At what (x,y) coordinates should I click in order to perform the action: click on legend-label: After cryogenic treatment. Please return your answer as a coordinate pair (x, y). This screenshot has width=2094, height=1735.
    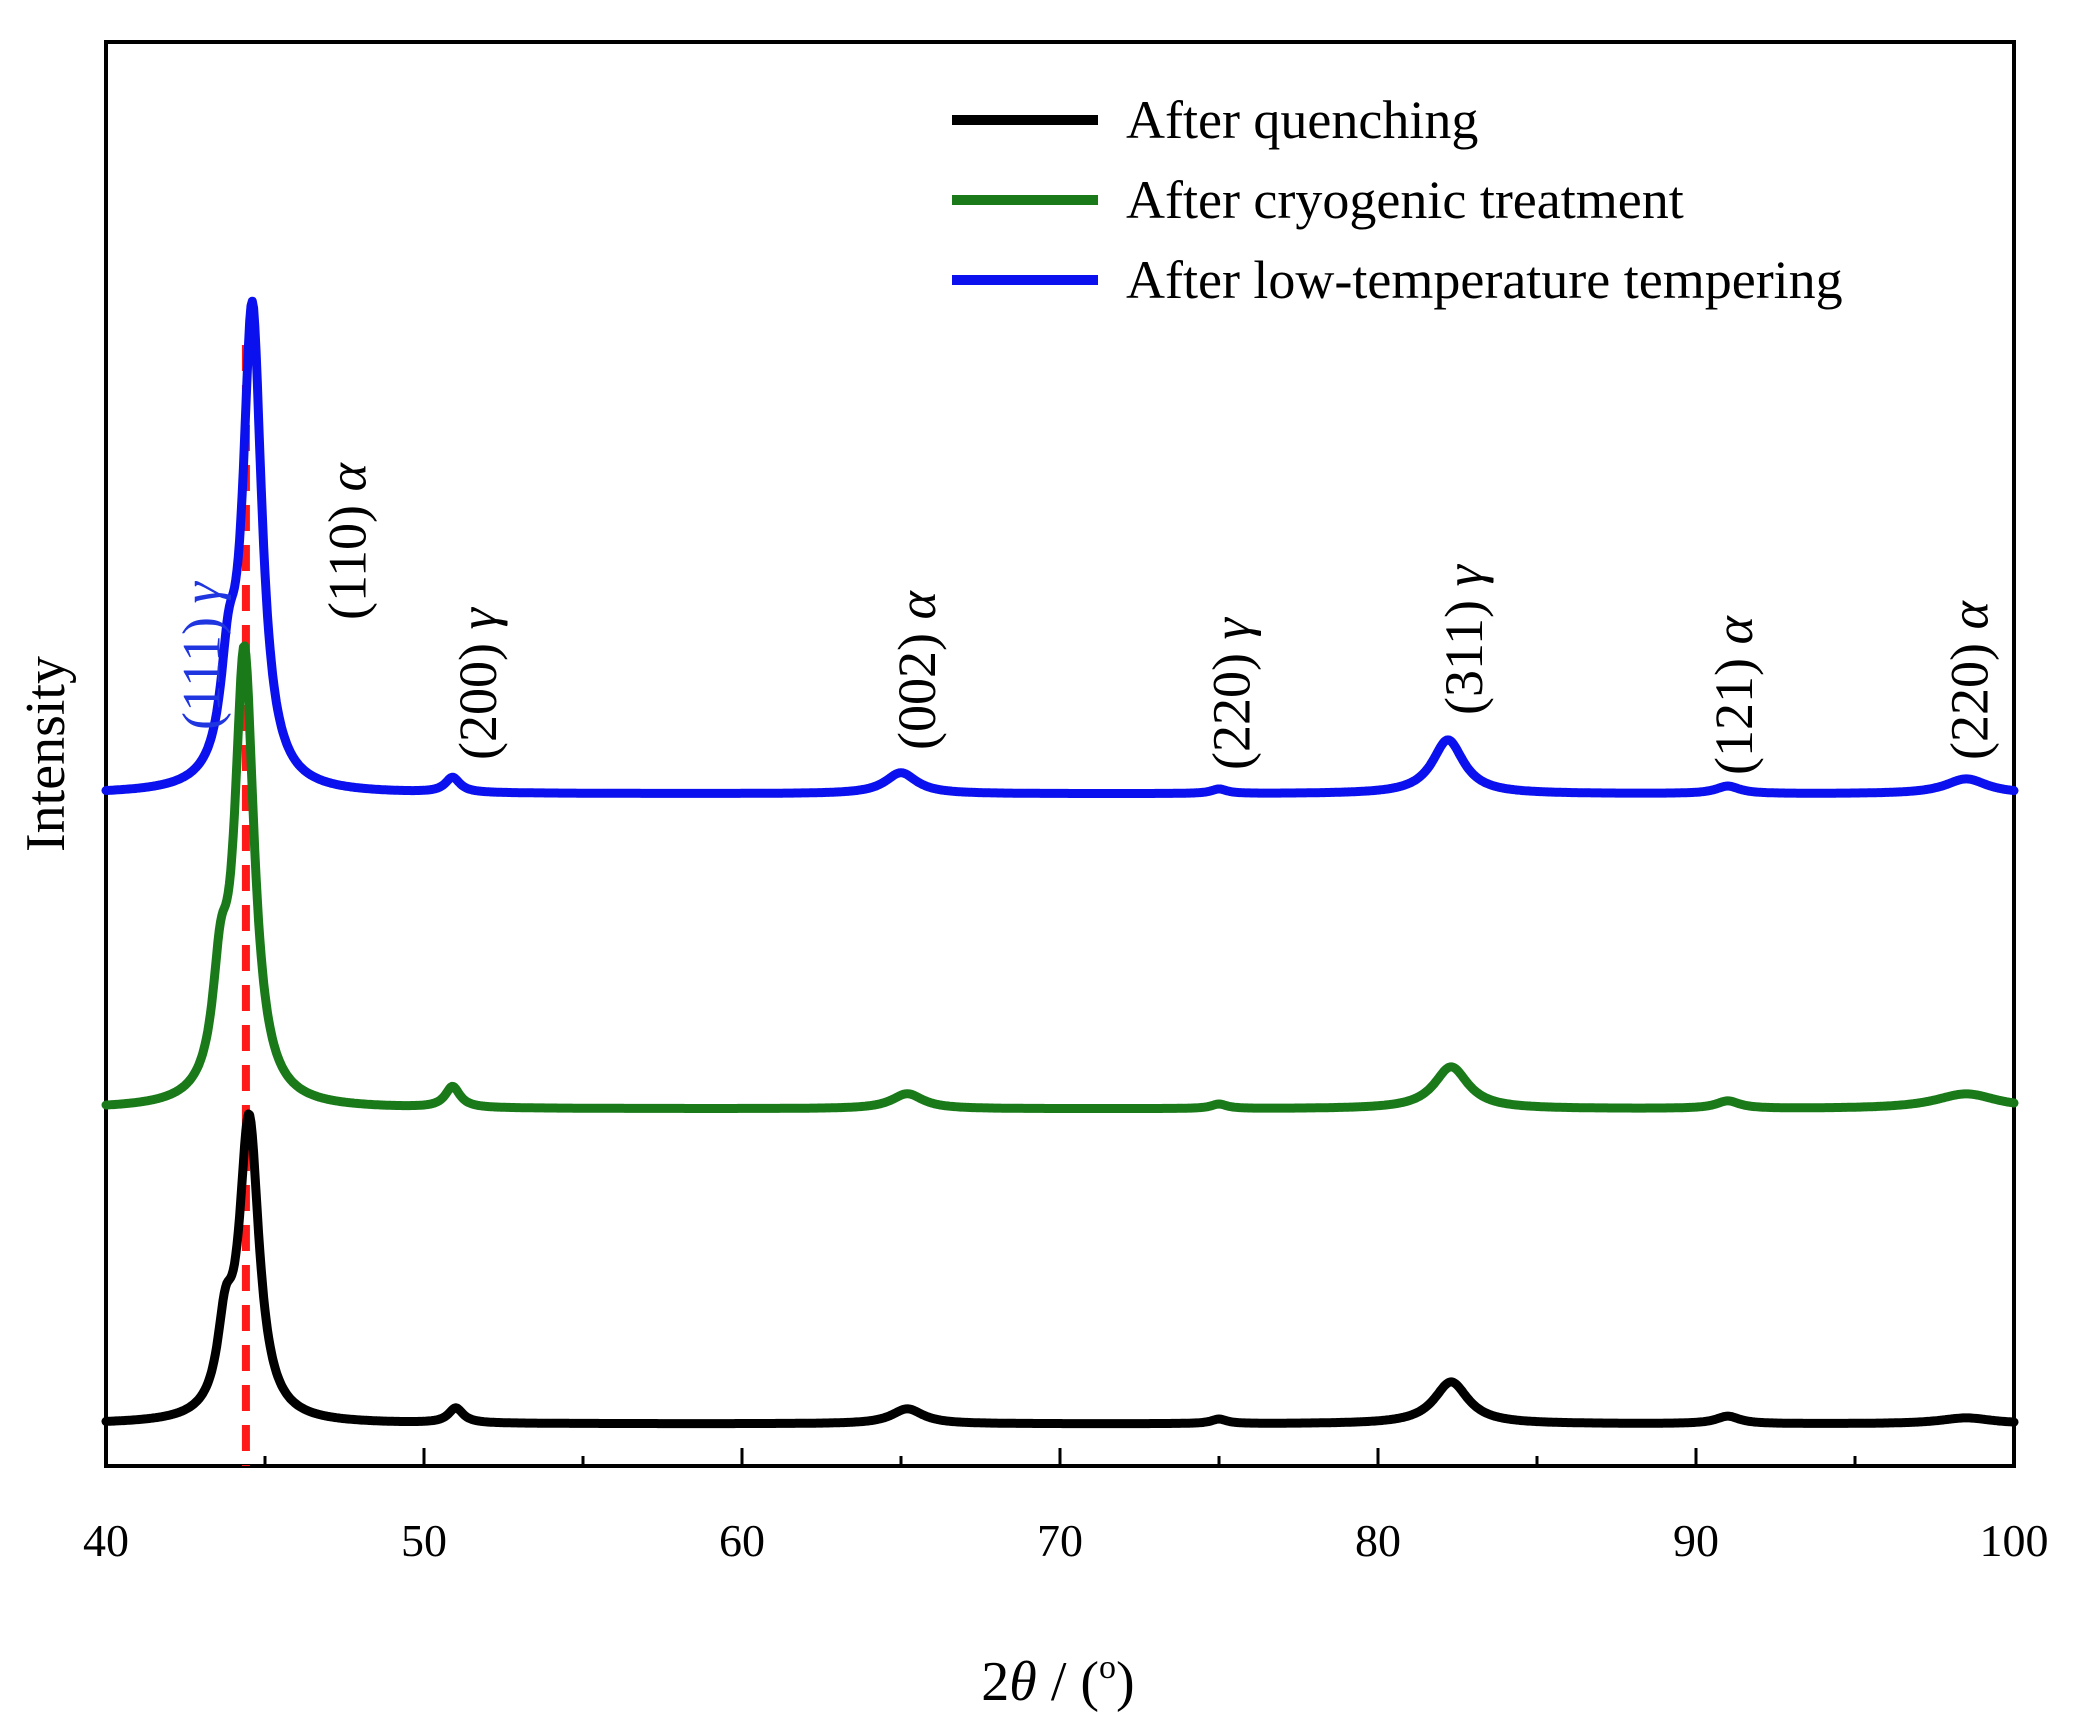
    Looking at the image, I should click on (1405, 200).